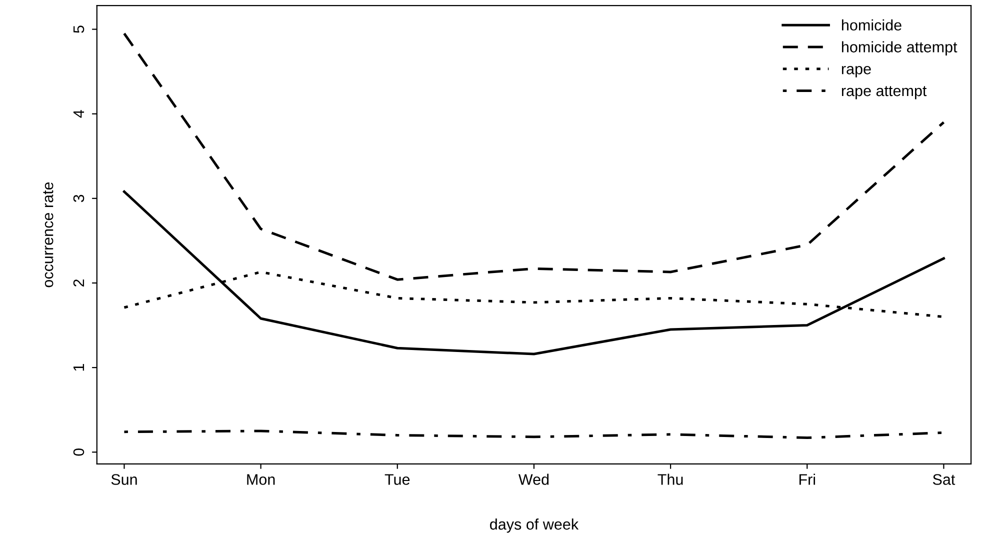  I want to click on y-tick-label: 5, so click(79, 29).